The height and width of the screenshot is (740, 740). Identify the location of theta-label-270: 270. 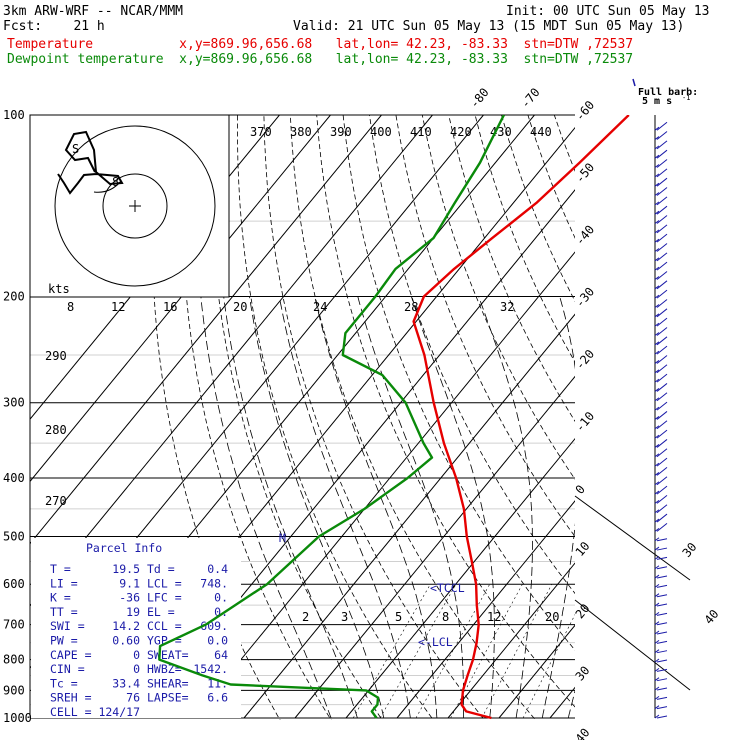
(56, 501).